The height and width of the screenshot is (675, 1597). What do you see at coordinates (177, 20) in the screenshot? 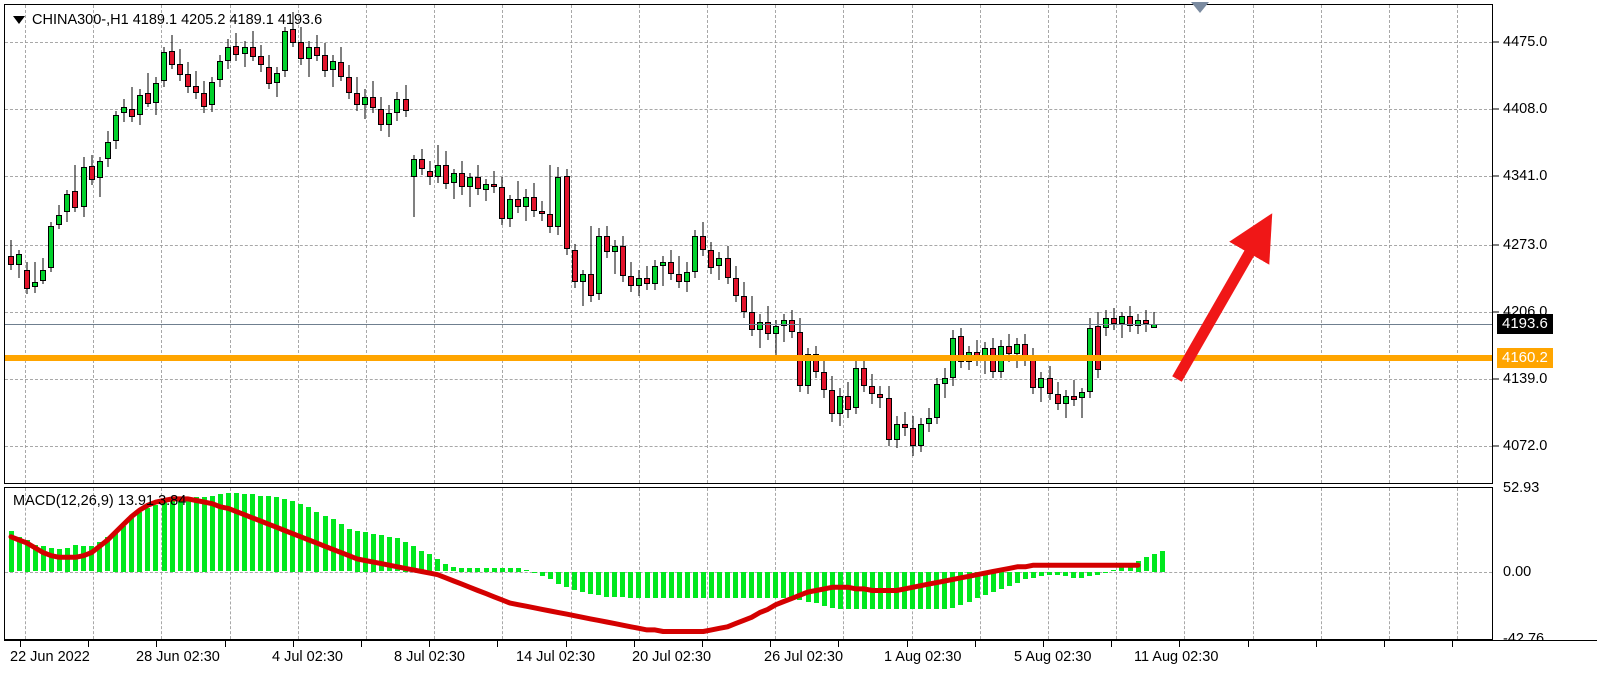
I see `chart-header-label: CHINA300-,H1 4189.1 4205.2 4189.1 4193.6` at bounding box center [177, 20].